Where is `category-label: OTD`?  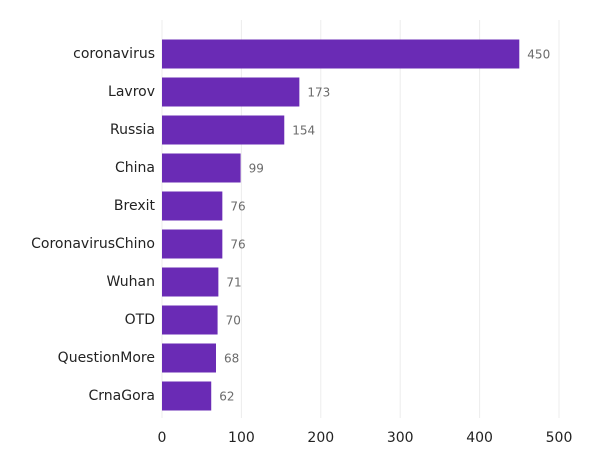
category-label: OTD is located at coordinates (140, 320).